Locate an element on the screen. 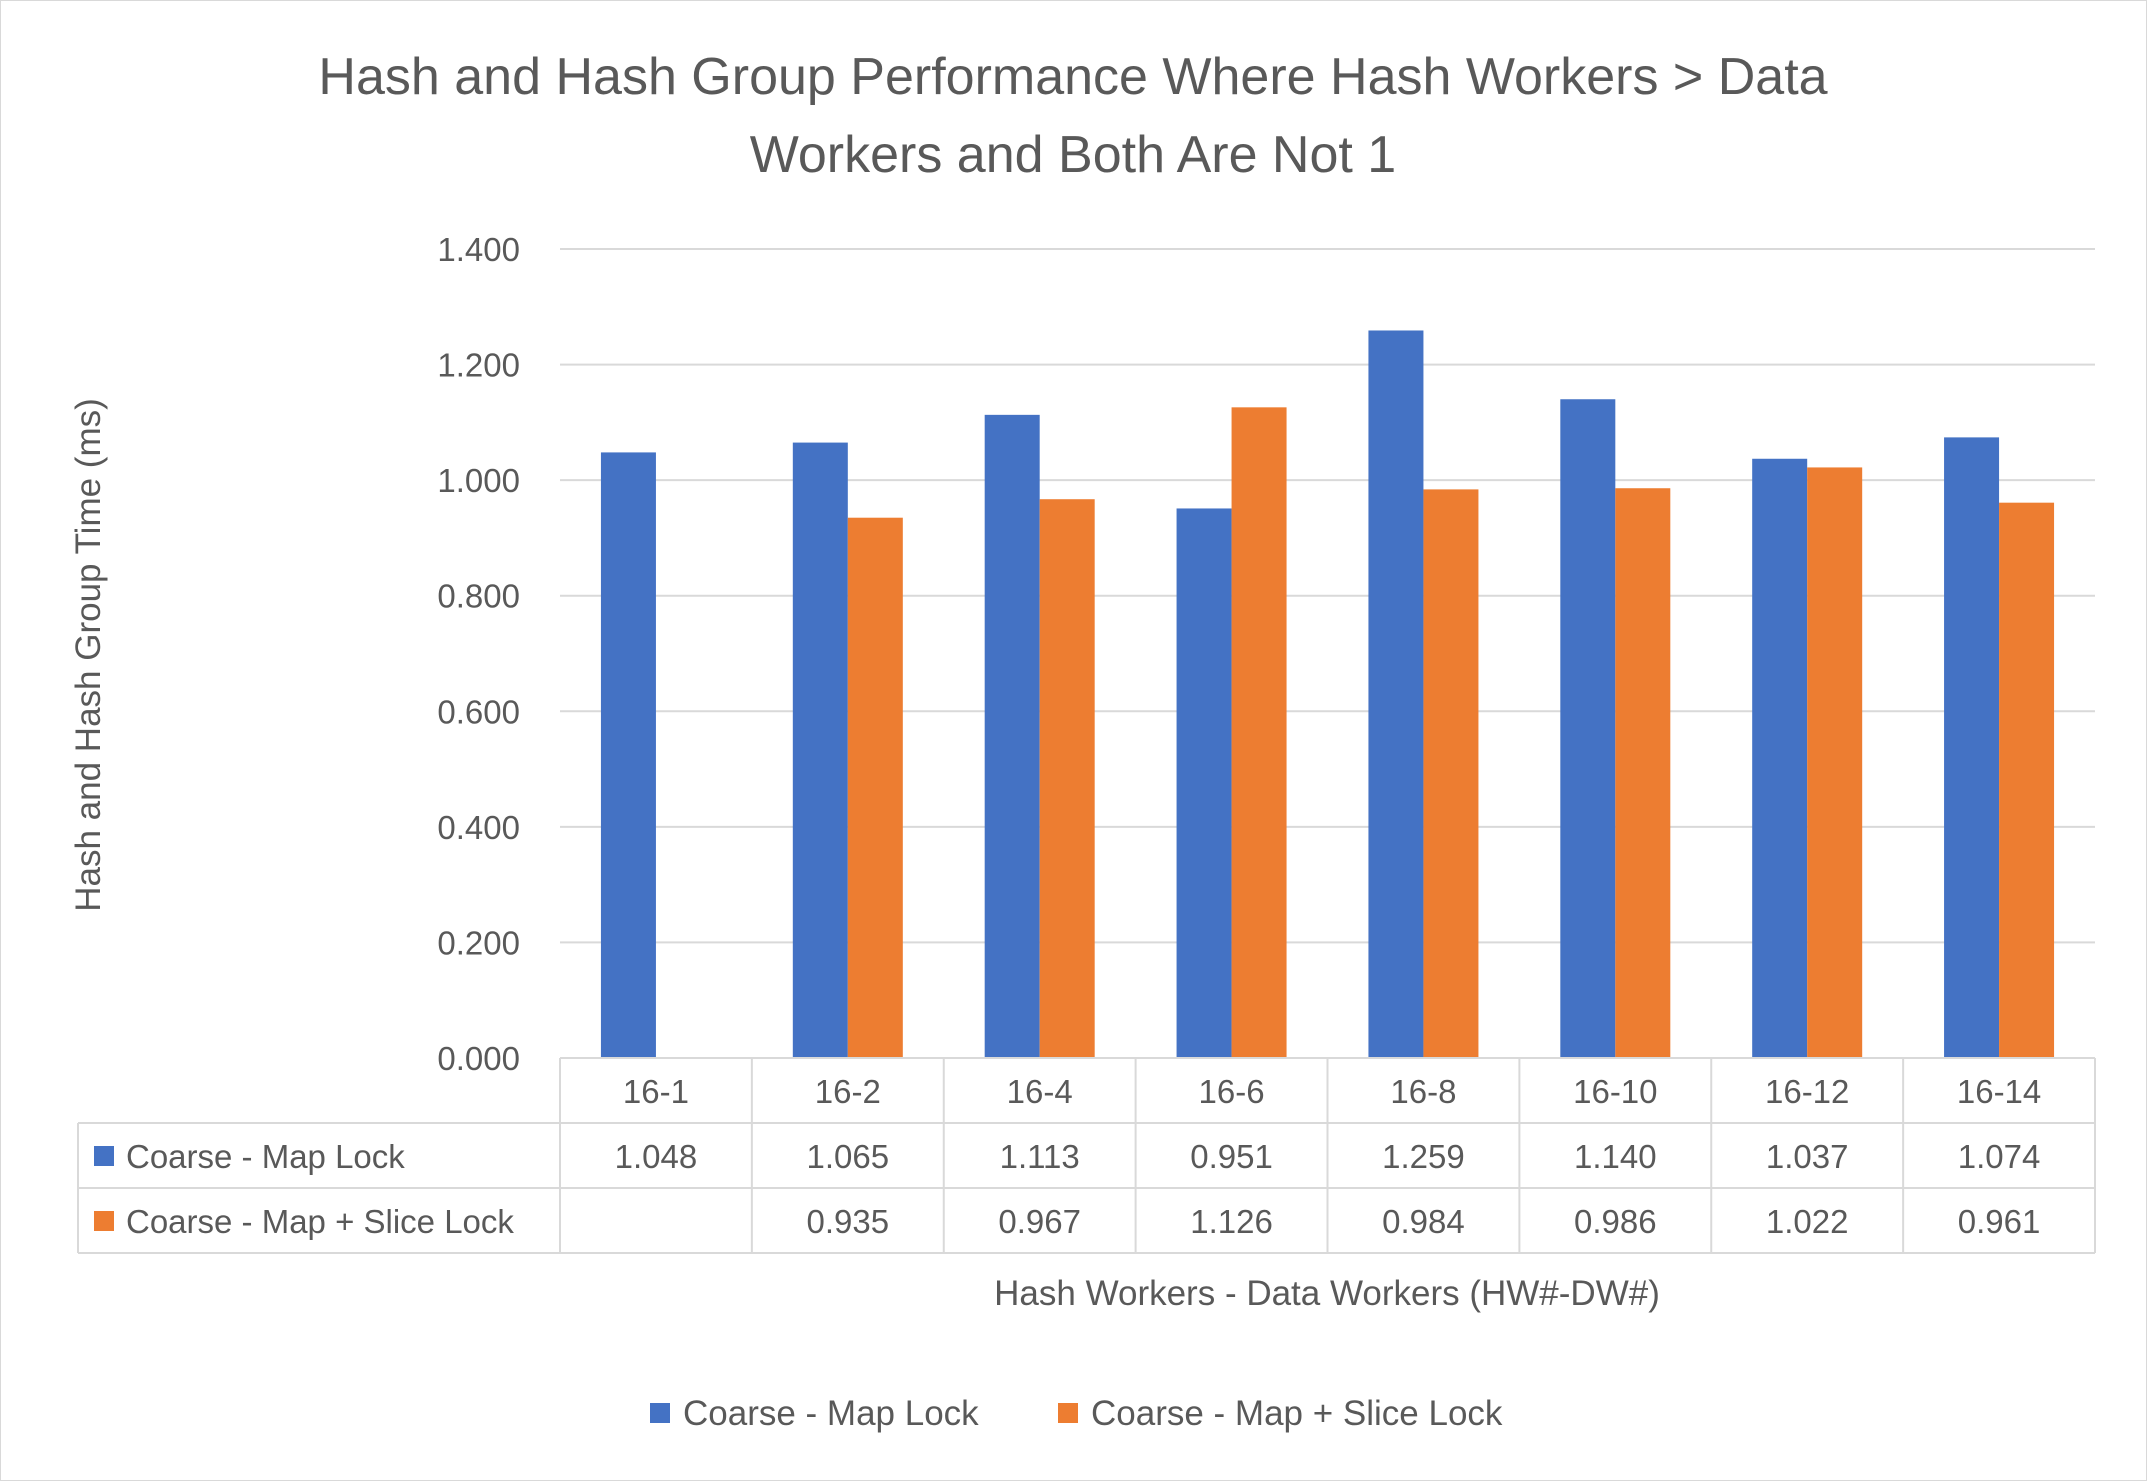 This screenshot has height=1481, width=2147. data-label: 1.140 is located at coordinates (1615, 1156).